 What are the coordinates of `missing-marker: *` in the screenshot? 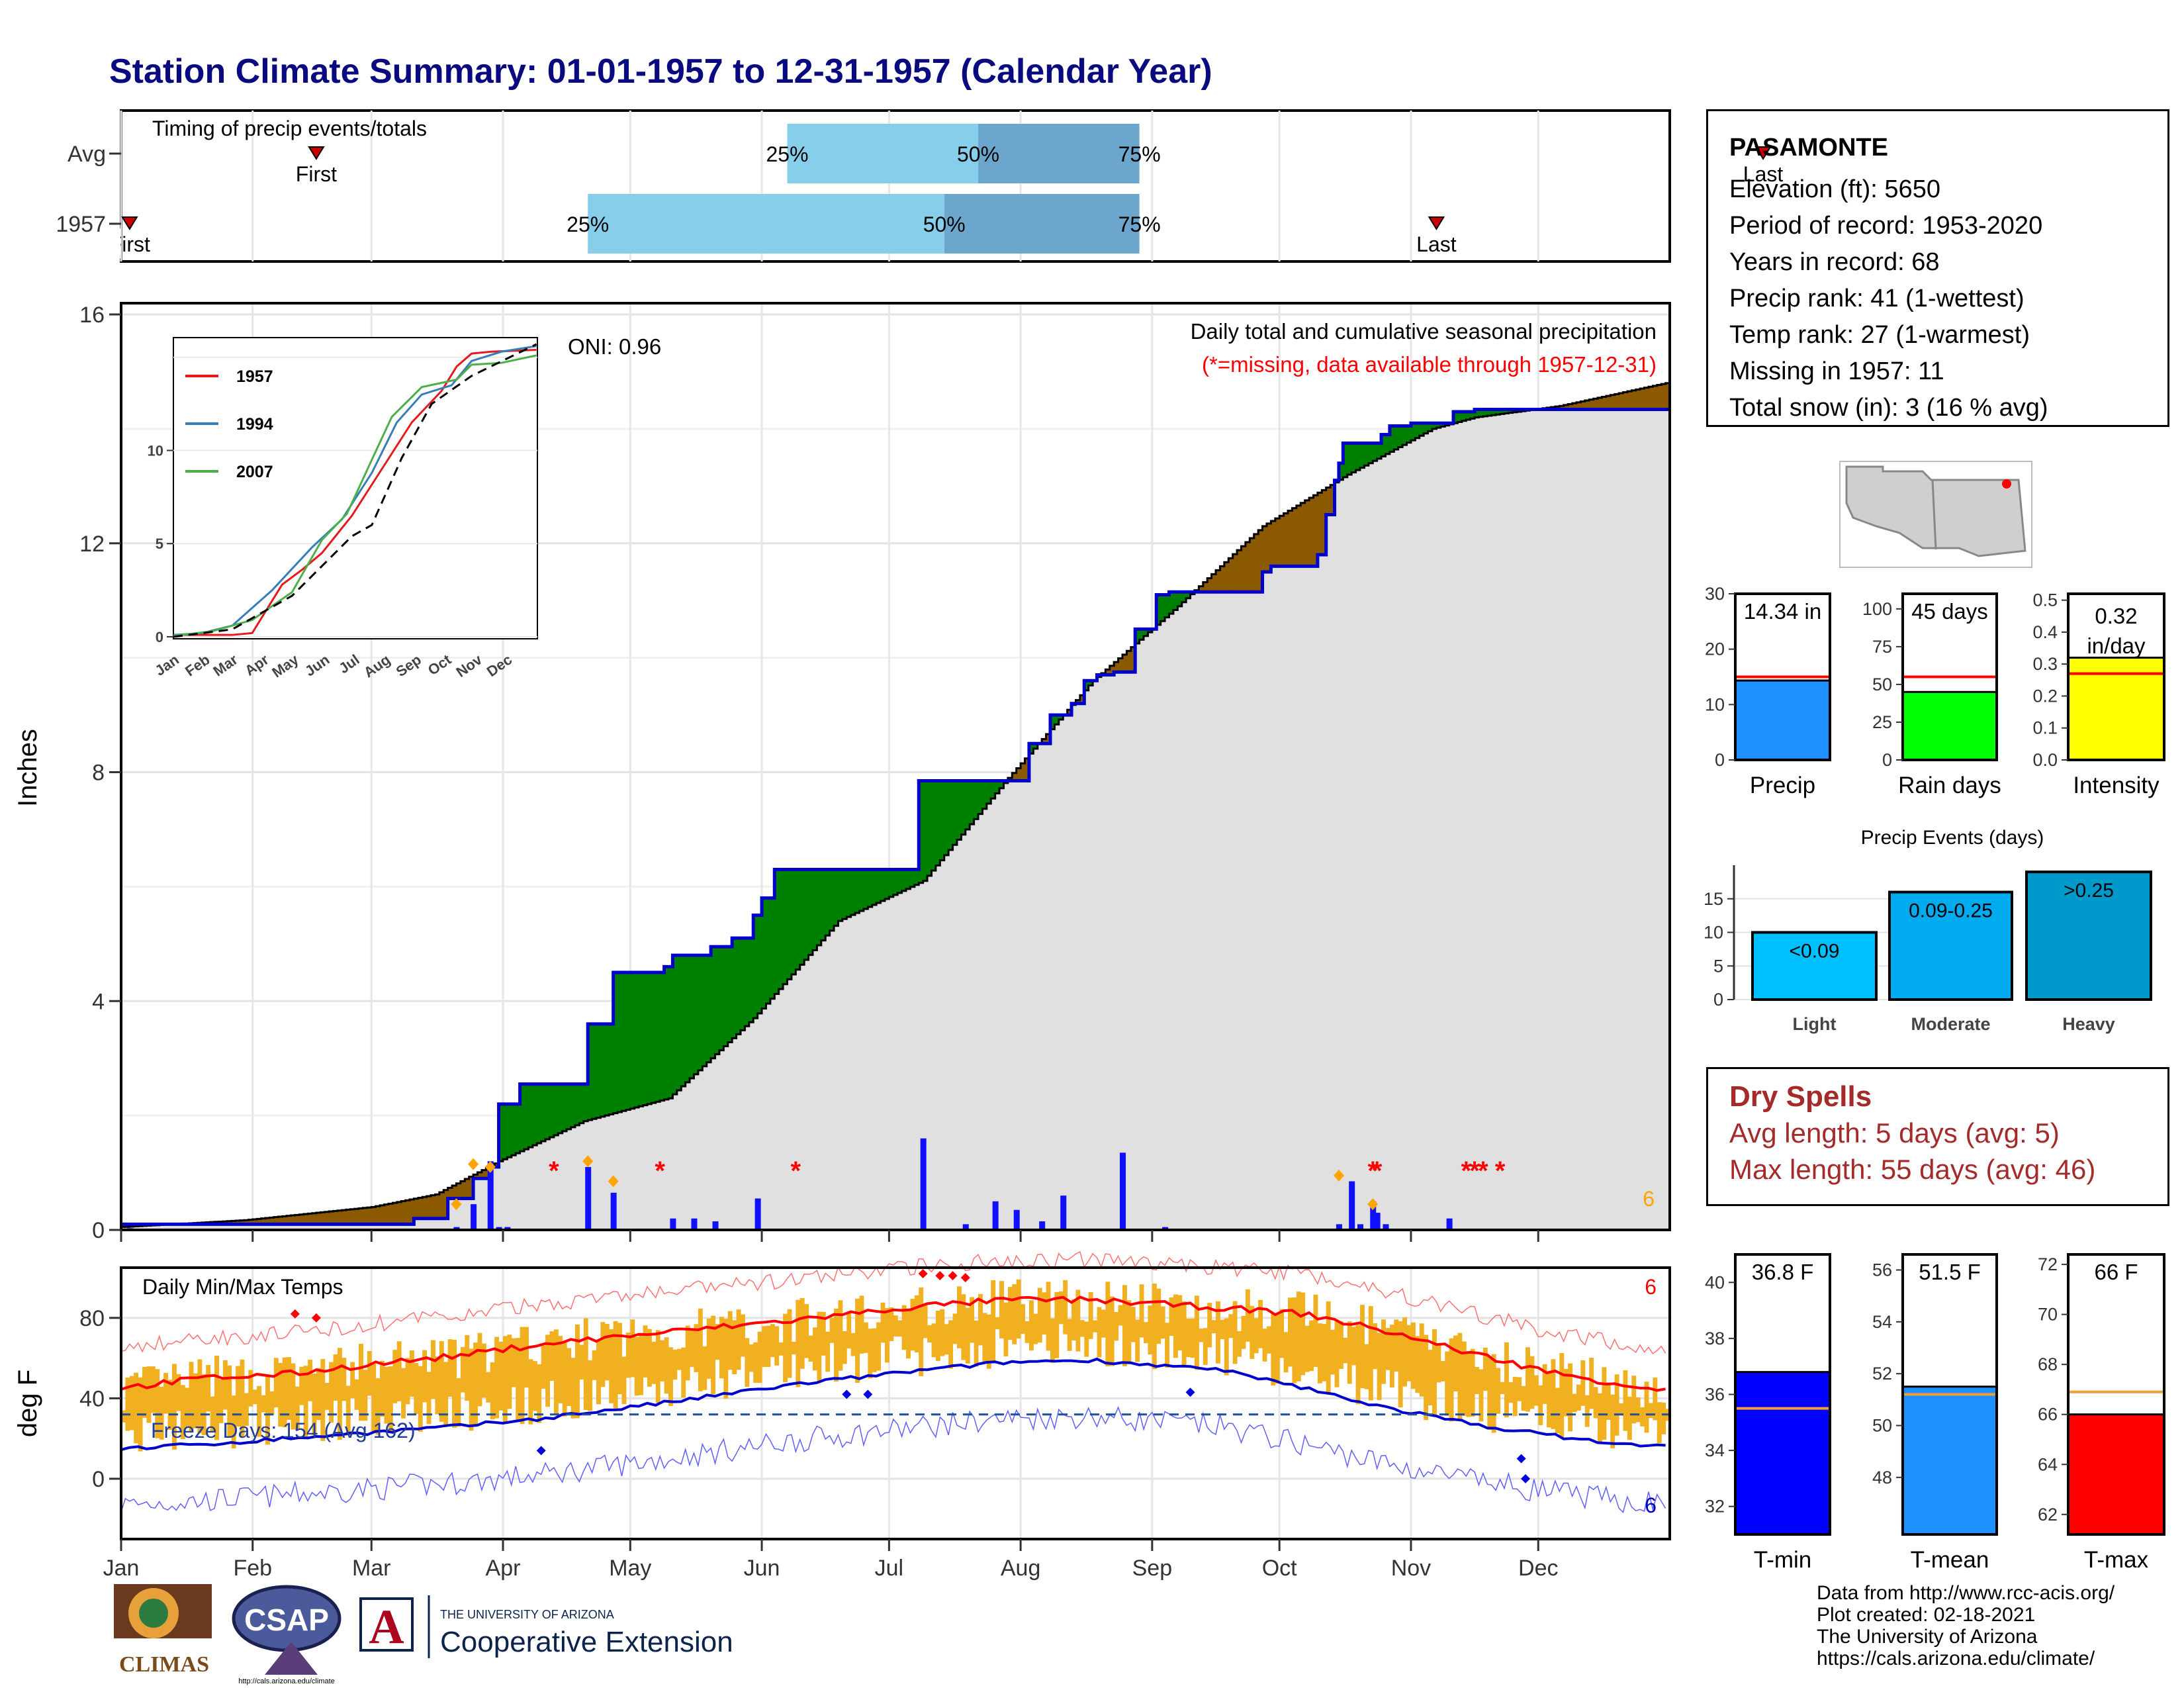 It's located at (1501, 1171).